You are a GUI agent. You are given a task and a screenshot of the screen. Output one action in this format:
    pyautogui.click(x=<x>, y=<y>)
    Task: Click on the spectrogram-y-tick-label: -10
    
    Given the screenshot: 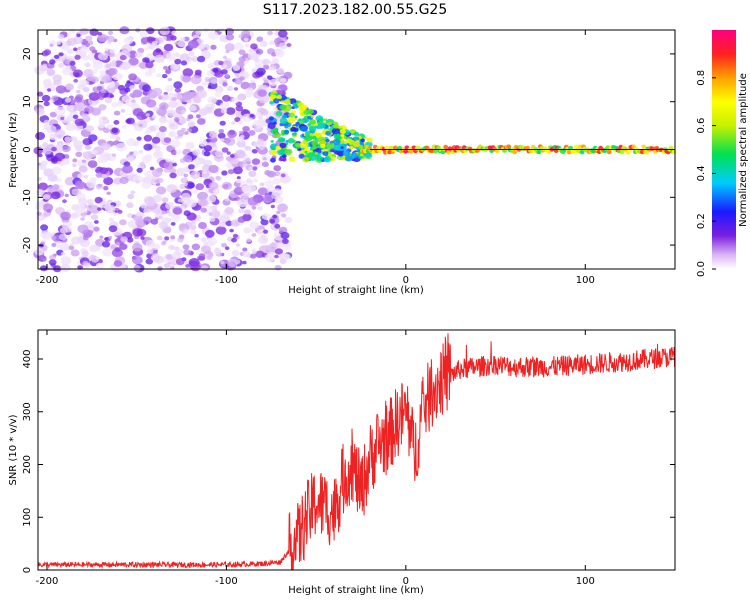 What is the action you would take?
    pyautogui.click(x=27, y=197)
    